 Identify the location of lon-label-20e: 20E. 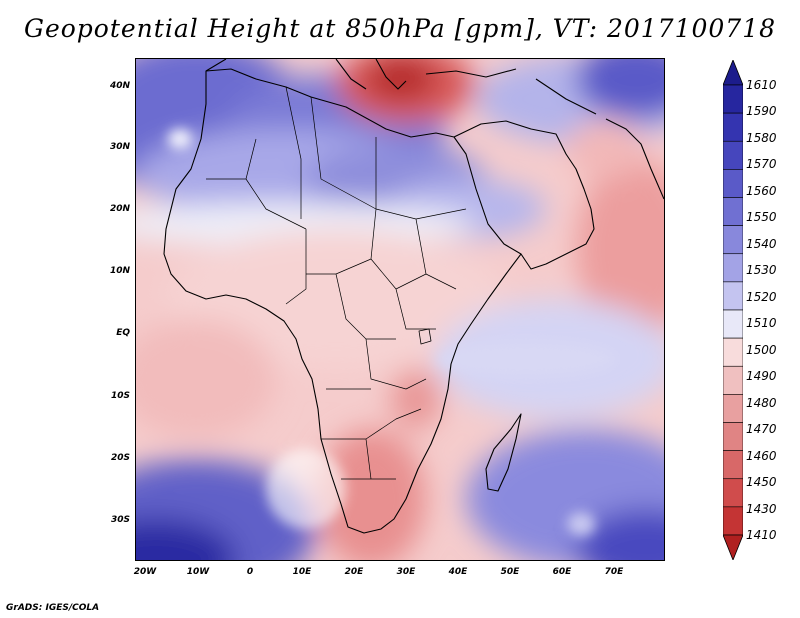
(354, 572).